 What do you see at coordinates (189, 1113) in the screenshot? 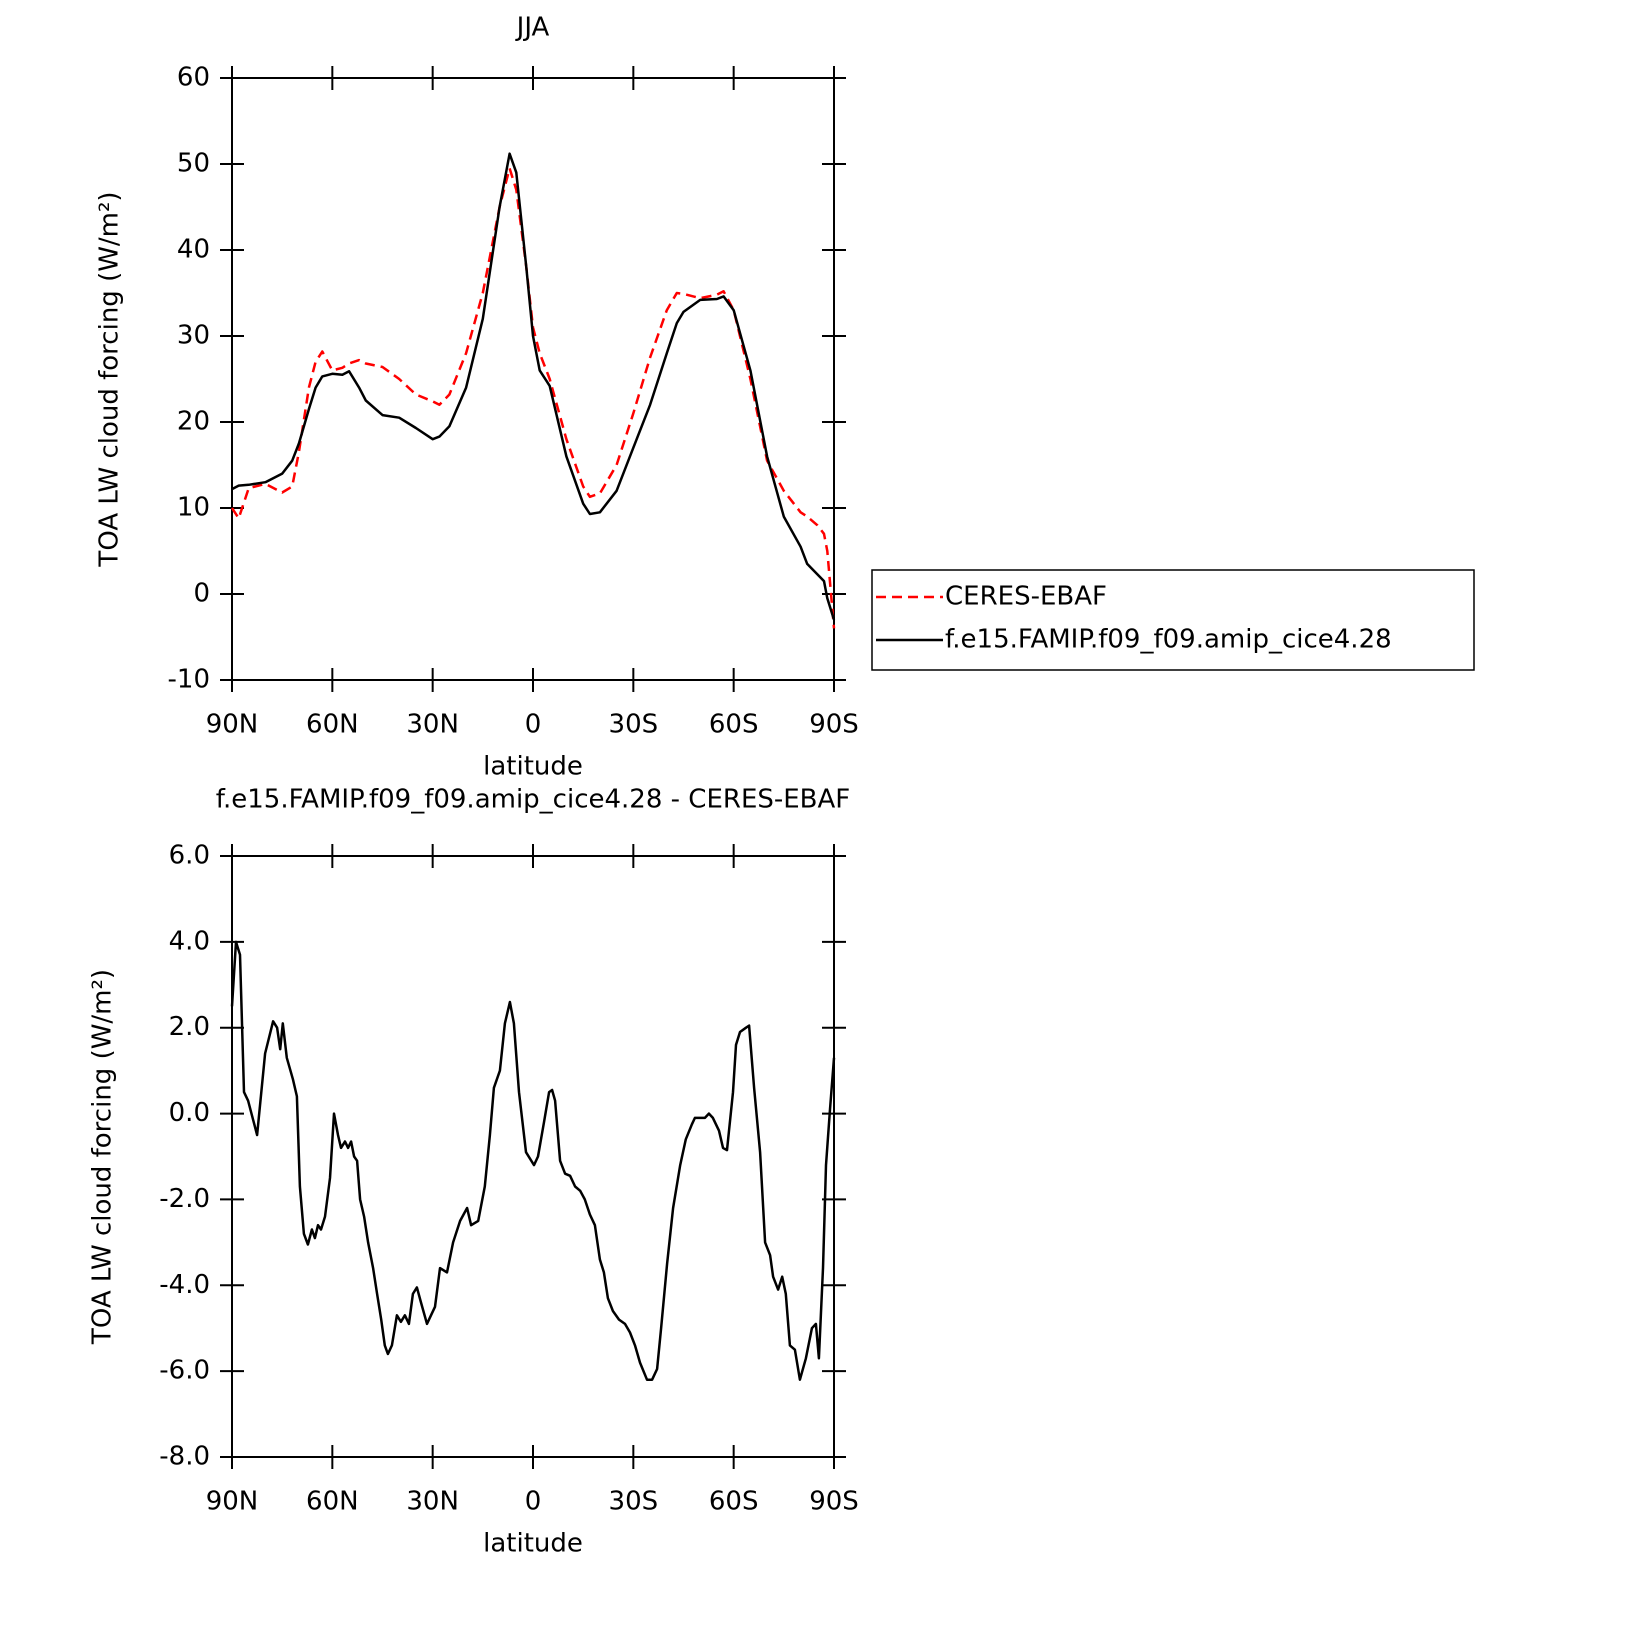
I see `y-tick-label: 0.0` at bounding box center [189, 1113].